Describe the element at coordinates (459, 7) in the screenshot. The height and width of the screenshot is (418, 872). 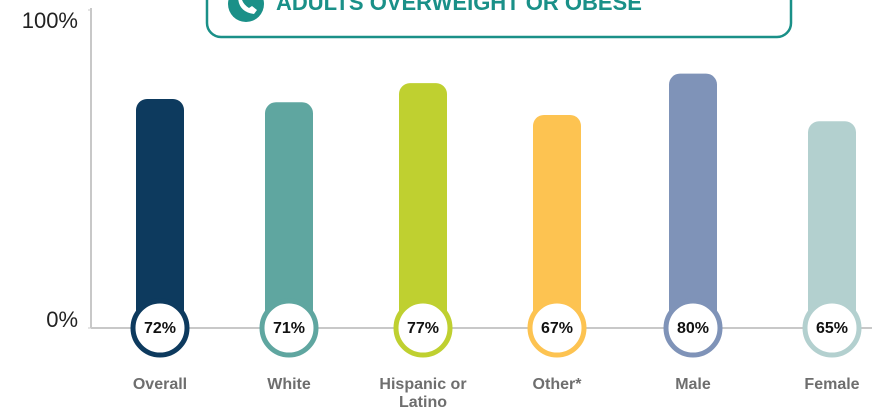
I see `title-text: ADULTS OVERWEIGHT OR OBESE` at that location.